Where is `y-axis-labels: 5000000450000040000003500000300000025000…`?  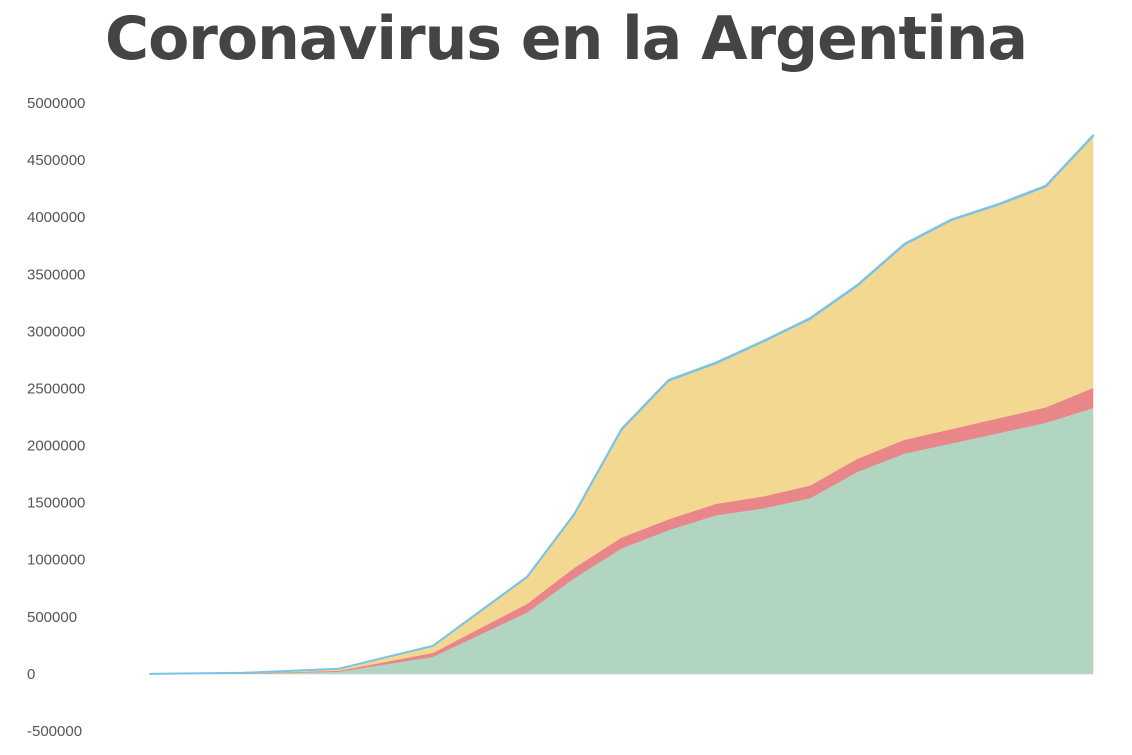 y-axis-labels: 5000000450000040000003500000300000025000… is located at coordinates (56, 417).